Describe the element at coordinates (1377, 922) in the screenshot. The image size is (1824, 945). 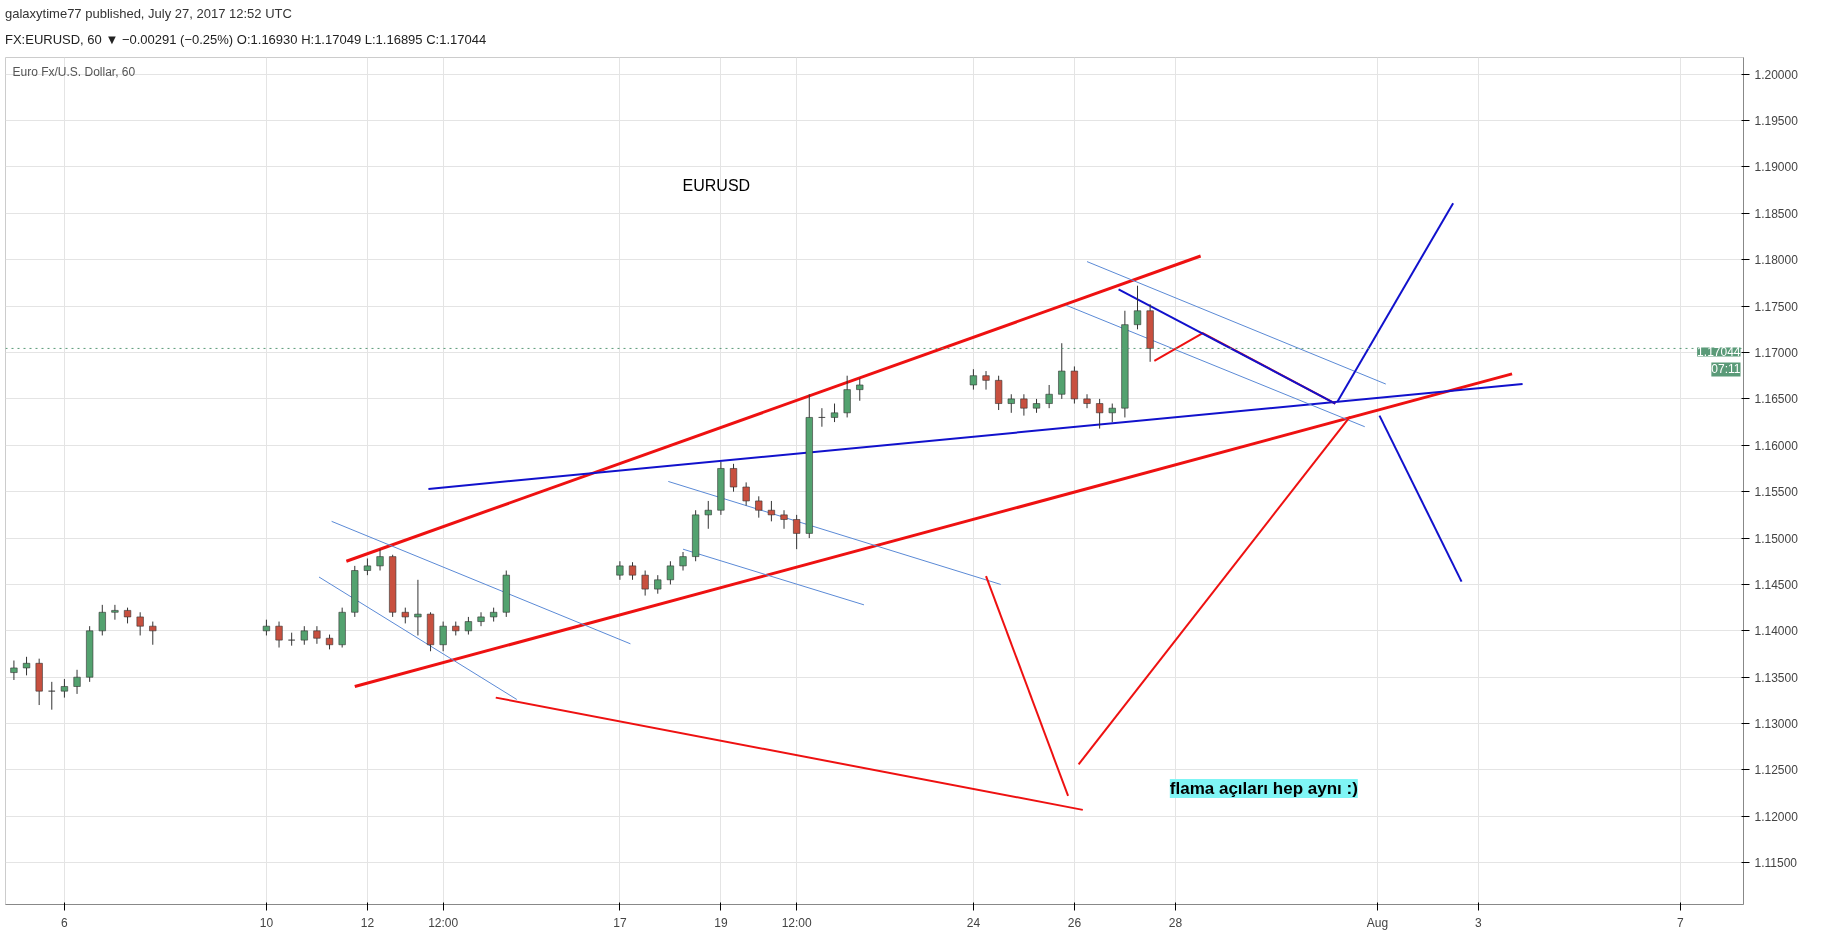
I see `x-tick-label: Aug` at that location.